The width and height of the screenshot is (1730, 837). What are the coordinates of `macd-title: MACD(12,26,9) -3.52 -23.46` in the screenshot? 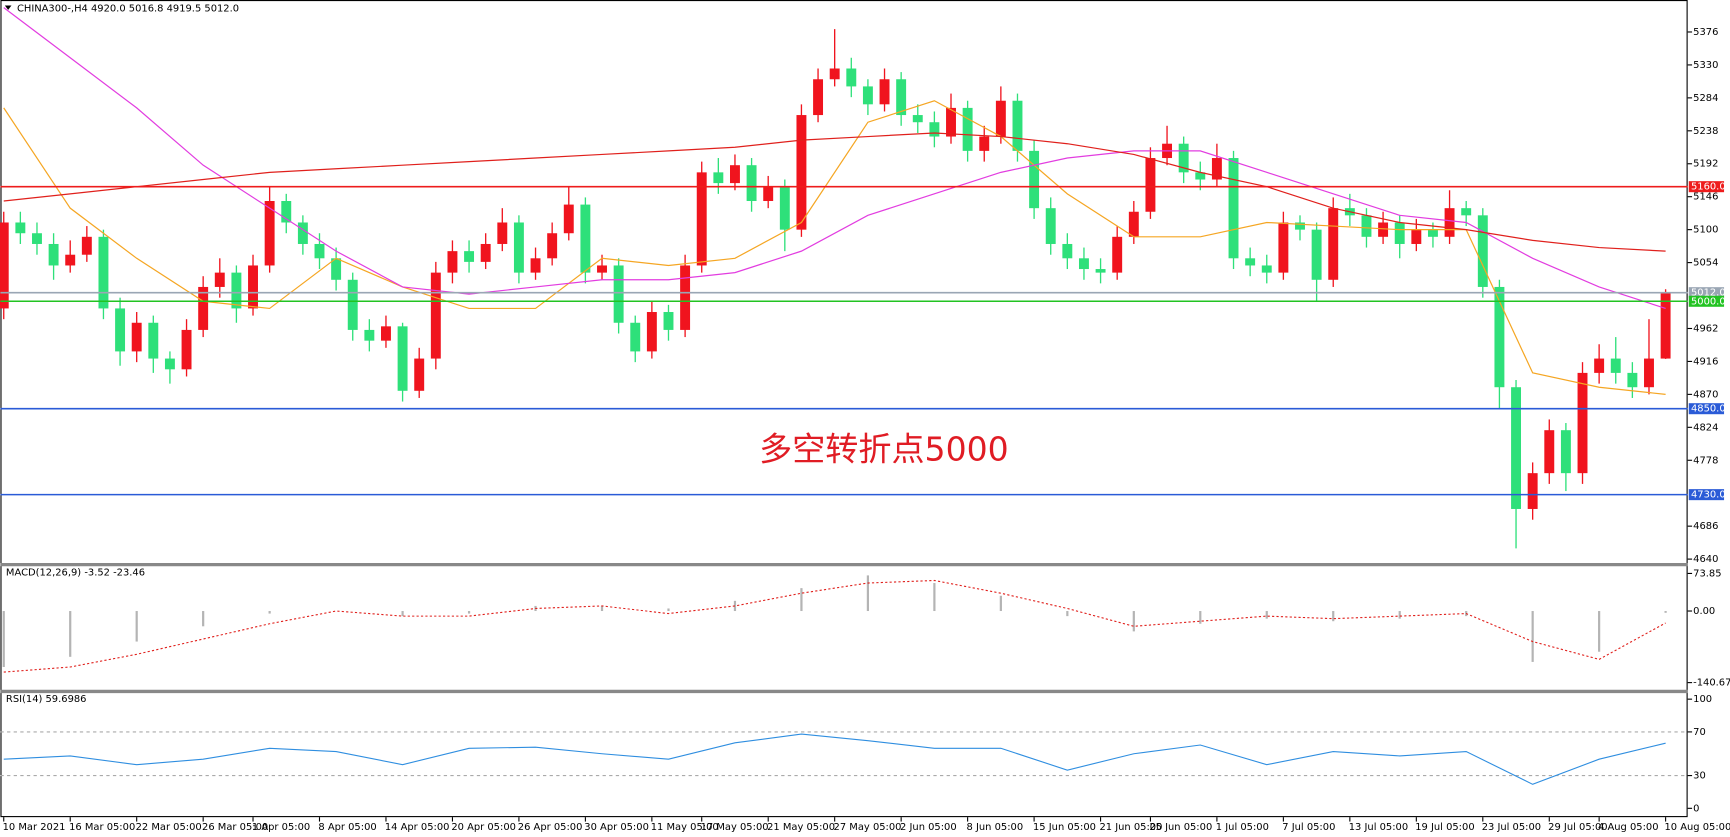 It's located at (75, 572).